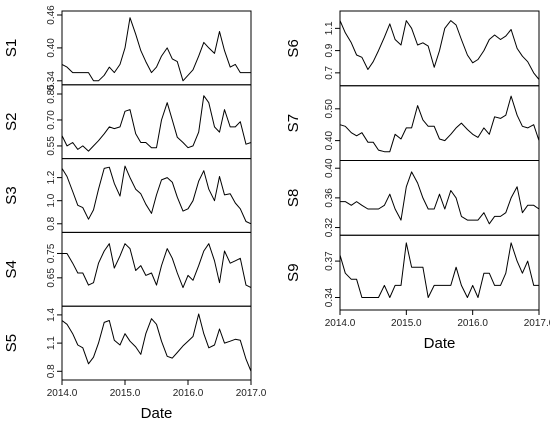 This screenshot has width=550, height=435. I want to click on panel-s7: 0.40 0.50 S7, so click(412, 123).